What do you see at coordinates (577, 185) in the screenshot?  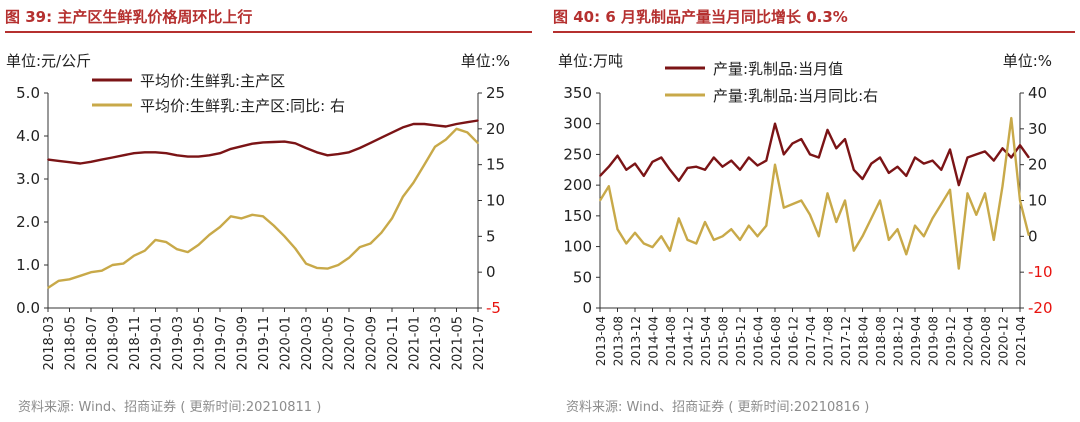 I see `left-tick-label-4: 200` at bounding box center [577, 185].